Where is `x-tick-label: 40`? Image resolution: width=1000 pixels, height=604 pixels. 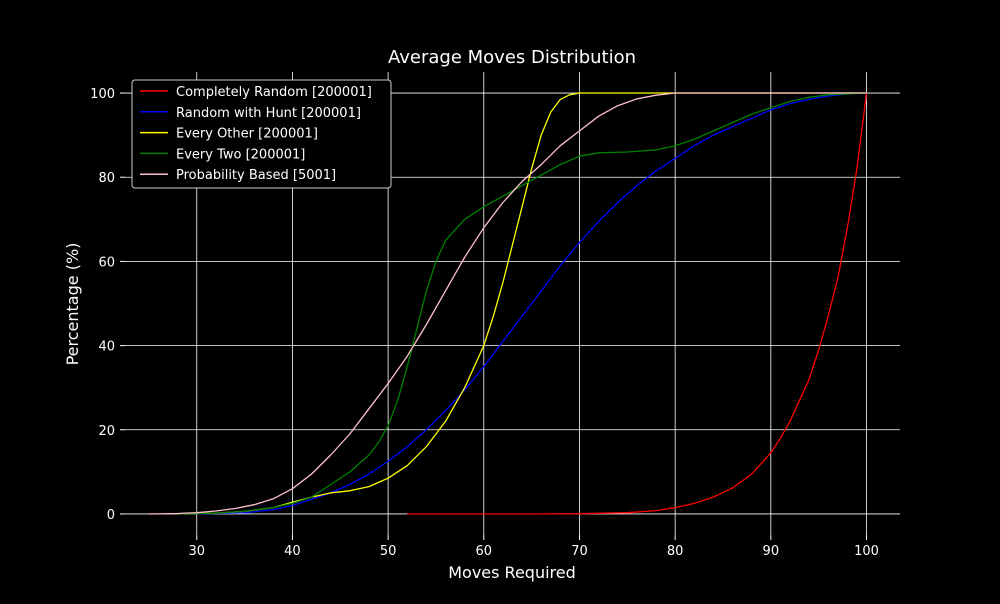
x-tick-label: 40 is located at coordinates (292, 551).